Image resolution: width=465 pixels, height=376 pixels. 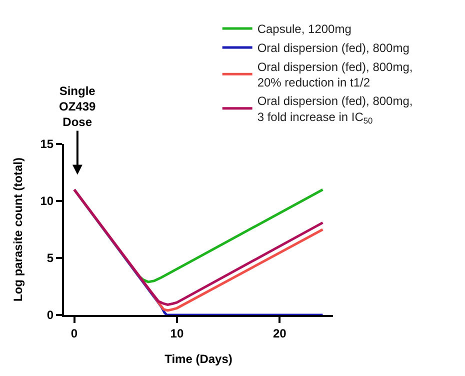 I want to click on legend-label: Oral dispersion (fed), 800mg, so click(x=333, y=48).